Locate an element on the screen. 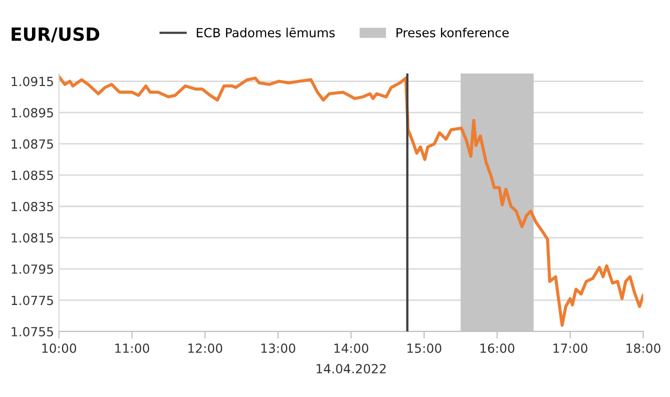  x-tick-label: 15:00 is located at coordinates (424, 348).